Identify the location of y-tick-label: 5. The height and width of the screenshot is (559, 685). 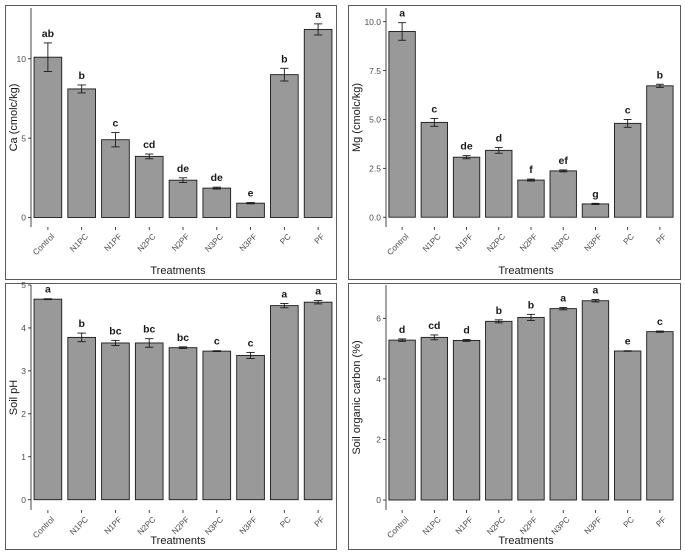
(23, 285).